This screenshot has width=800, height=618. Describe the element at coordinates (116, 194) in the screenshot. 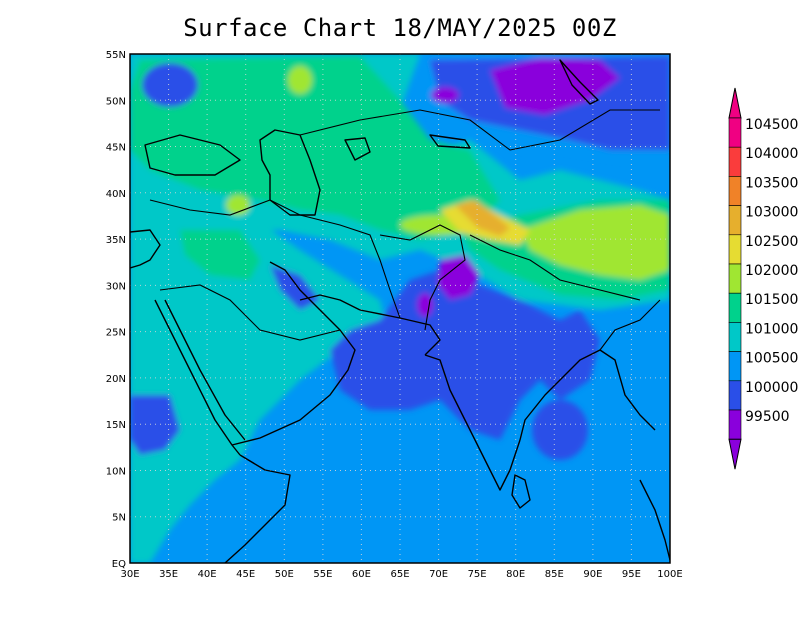

I see `y-tick-label: 40N` at that location.